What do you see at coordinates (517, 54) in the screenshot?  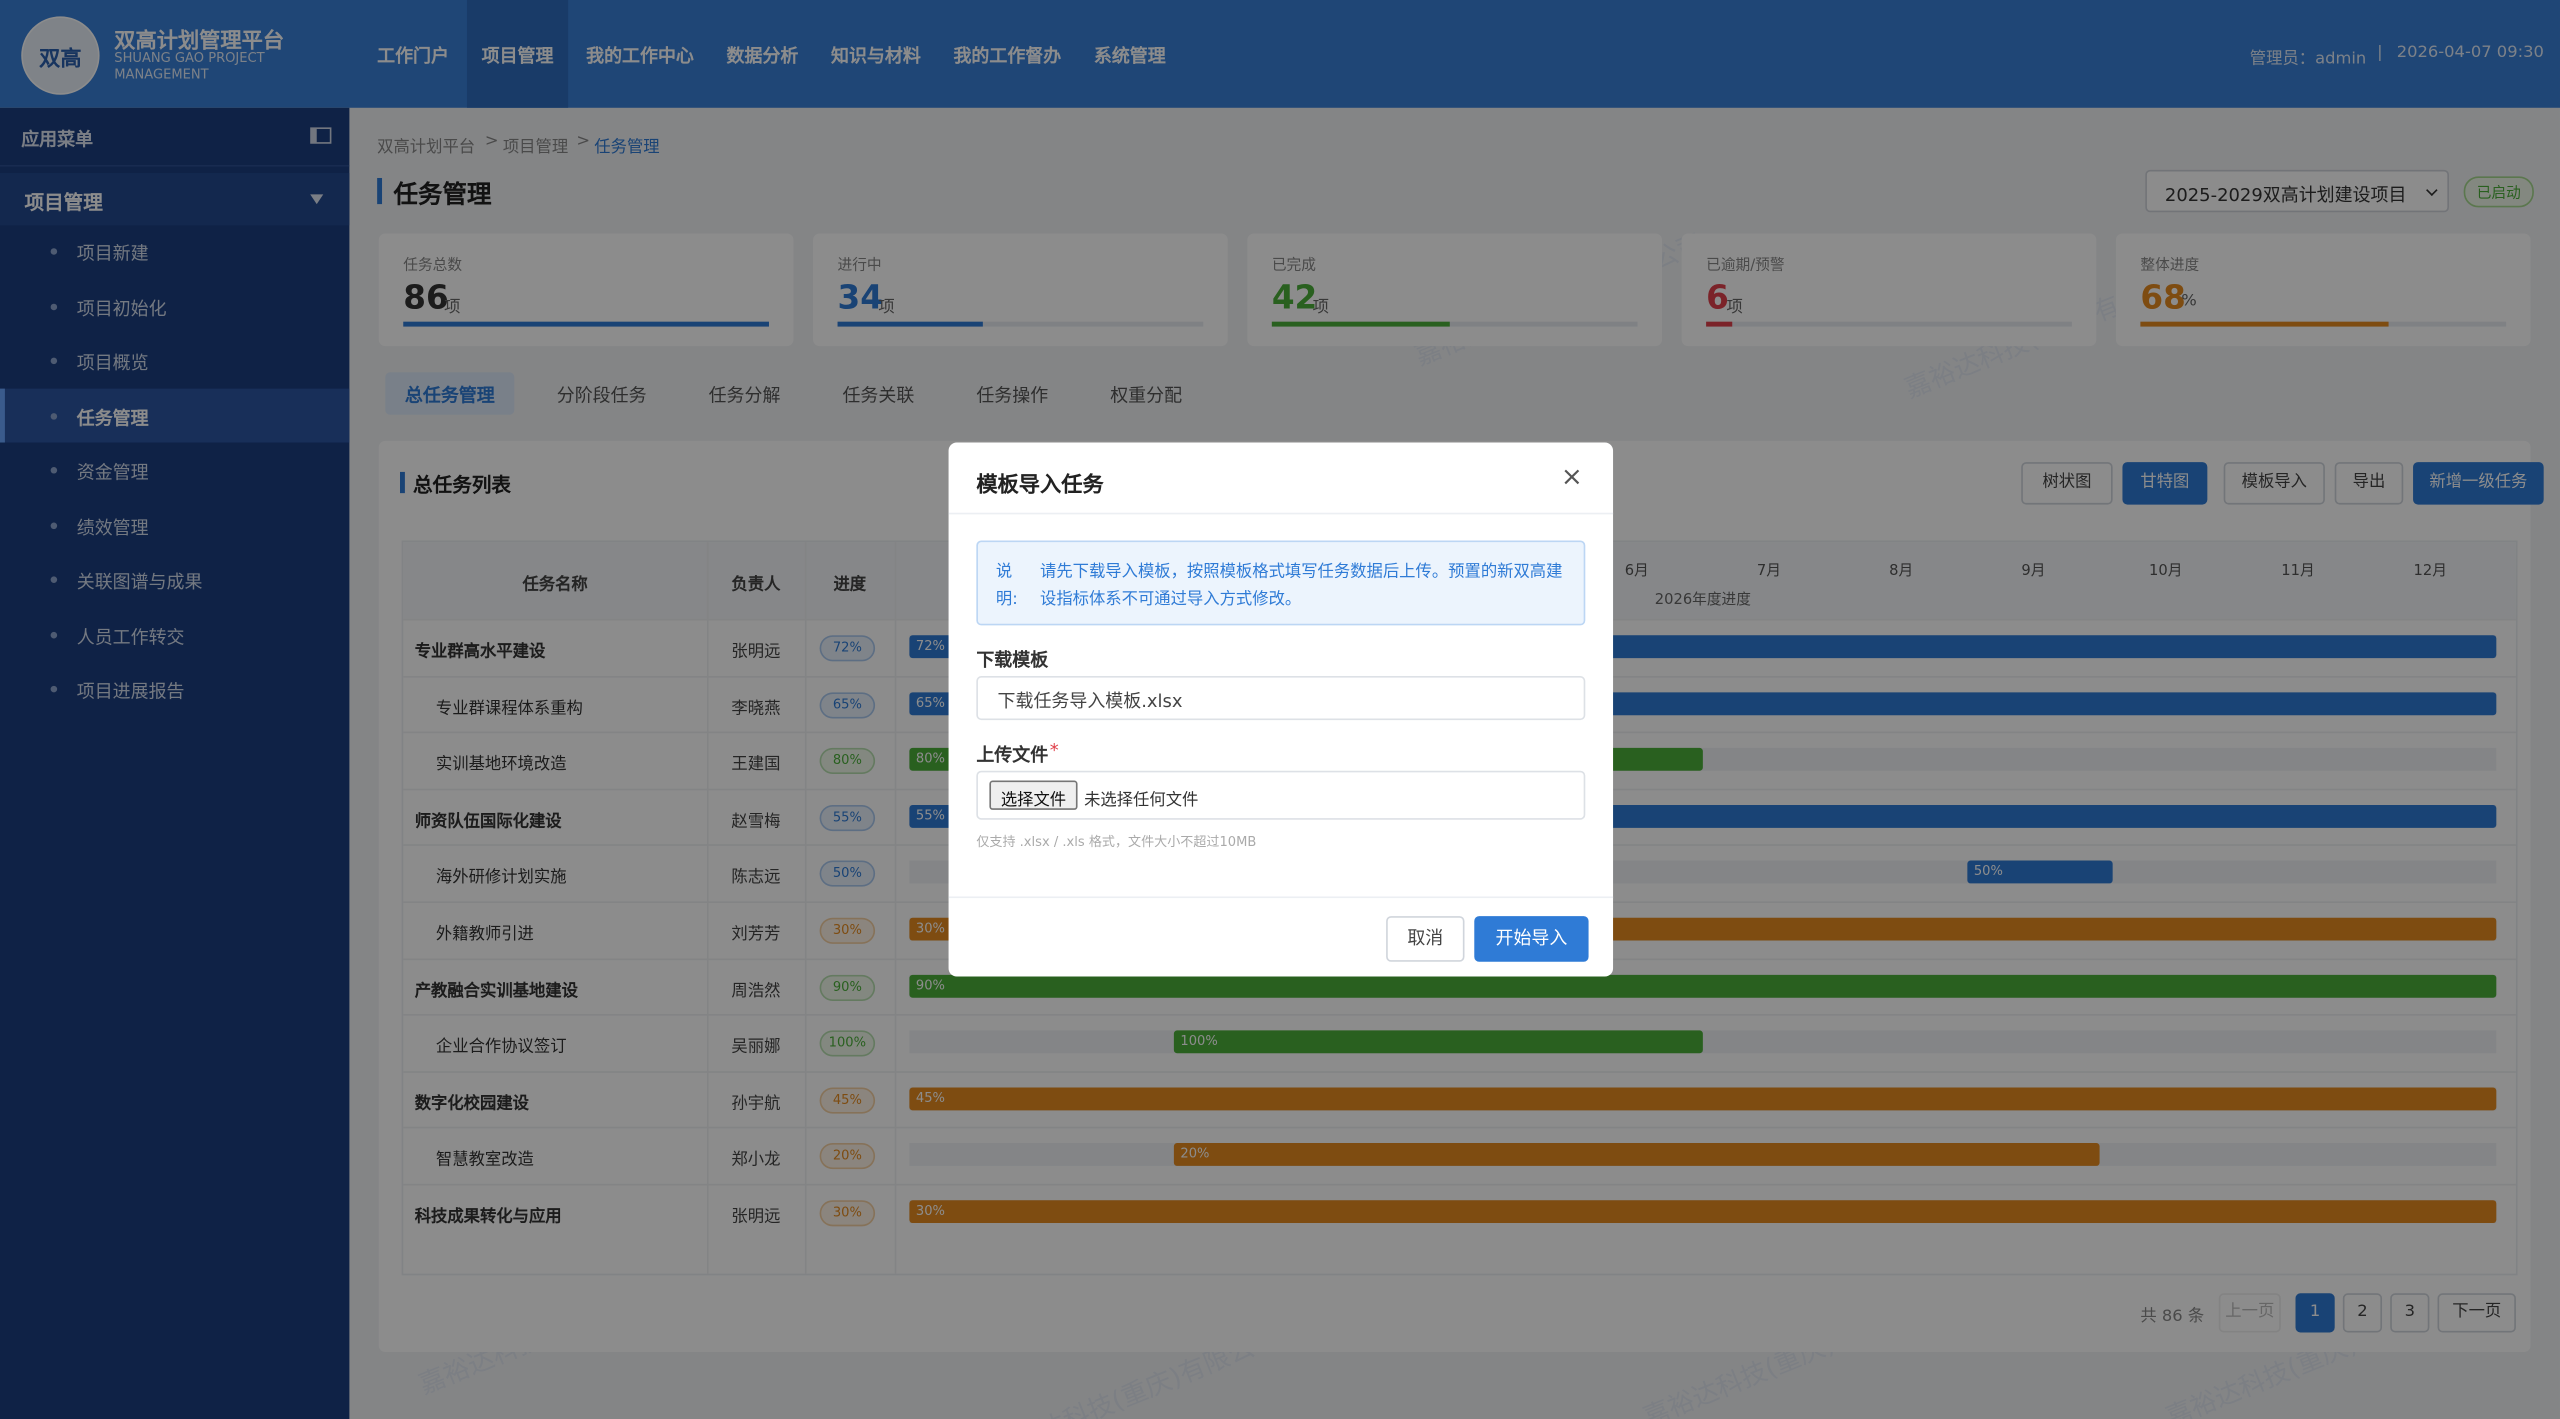 I see `nav-item: 项目管理` at bounding box center [517, 54].